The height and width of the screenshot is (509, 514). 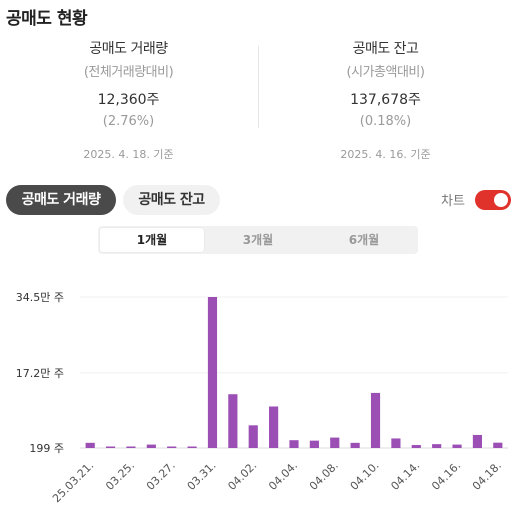 What do you see at coordinates (385, 154) in the screenshot?
I see `stat-date: 2025. 4. 16. 기준` at bounding box center [385, 154].